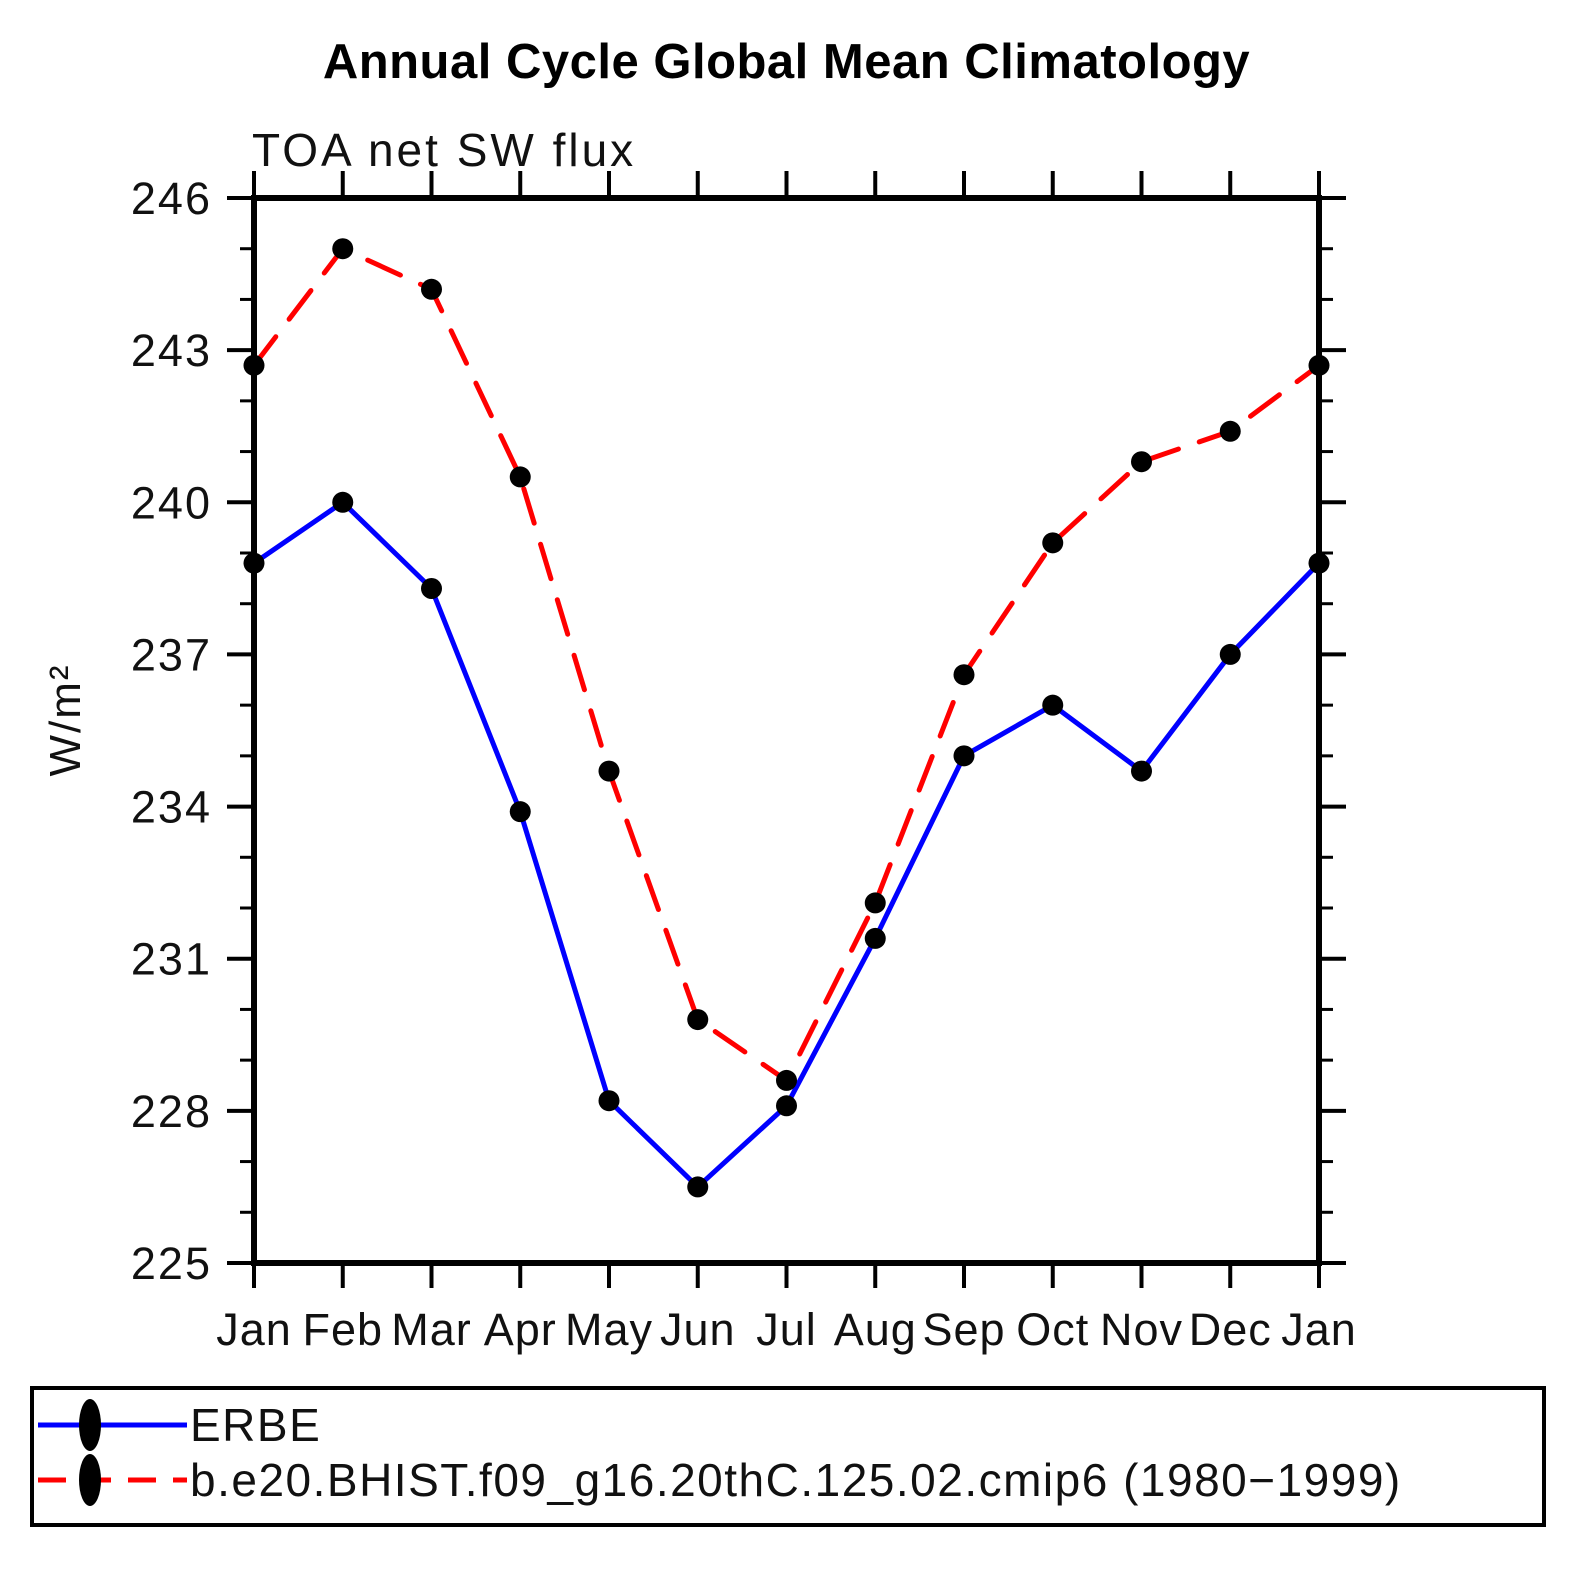 This screenshot has width=1574, height=1574. What do you see at coordinates (171, 198) in the screenshot?
I see `y-tick-label: 246` at bounding box center [171, 198].